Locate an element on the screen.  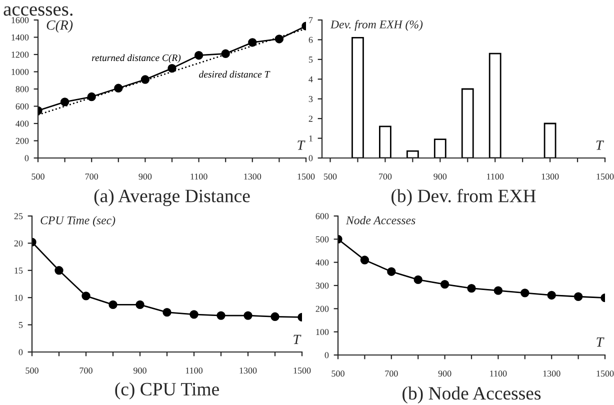
y-tick-label: 1600 is located at coordinates (20, 20).